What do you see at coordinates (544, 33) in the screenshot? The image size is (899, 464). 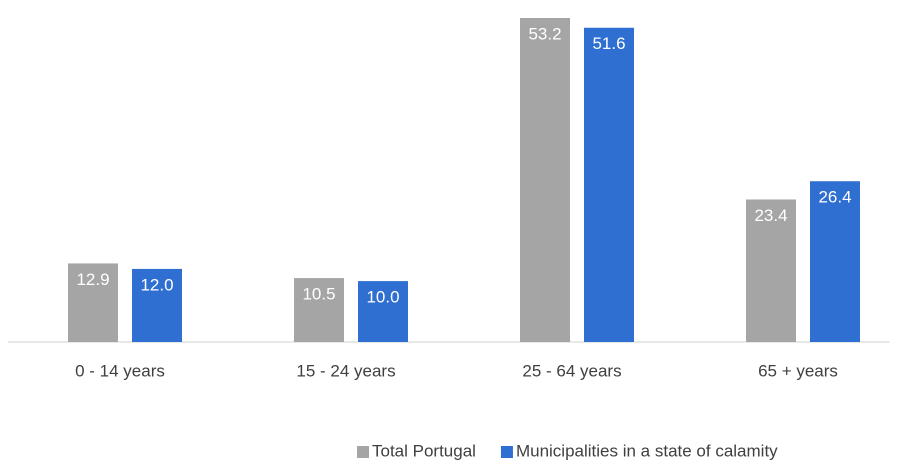 I see `data-label: 53.2` at bounding box center [544, 33].